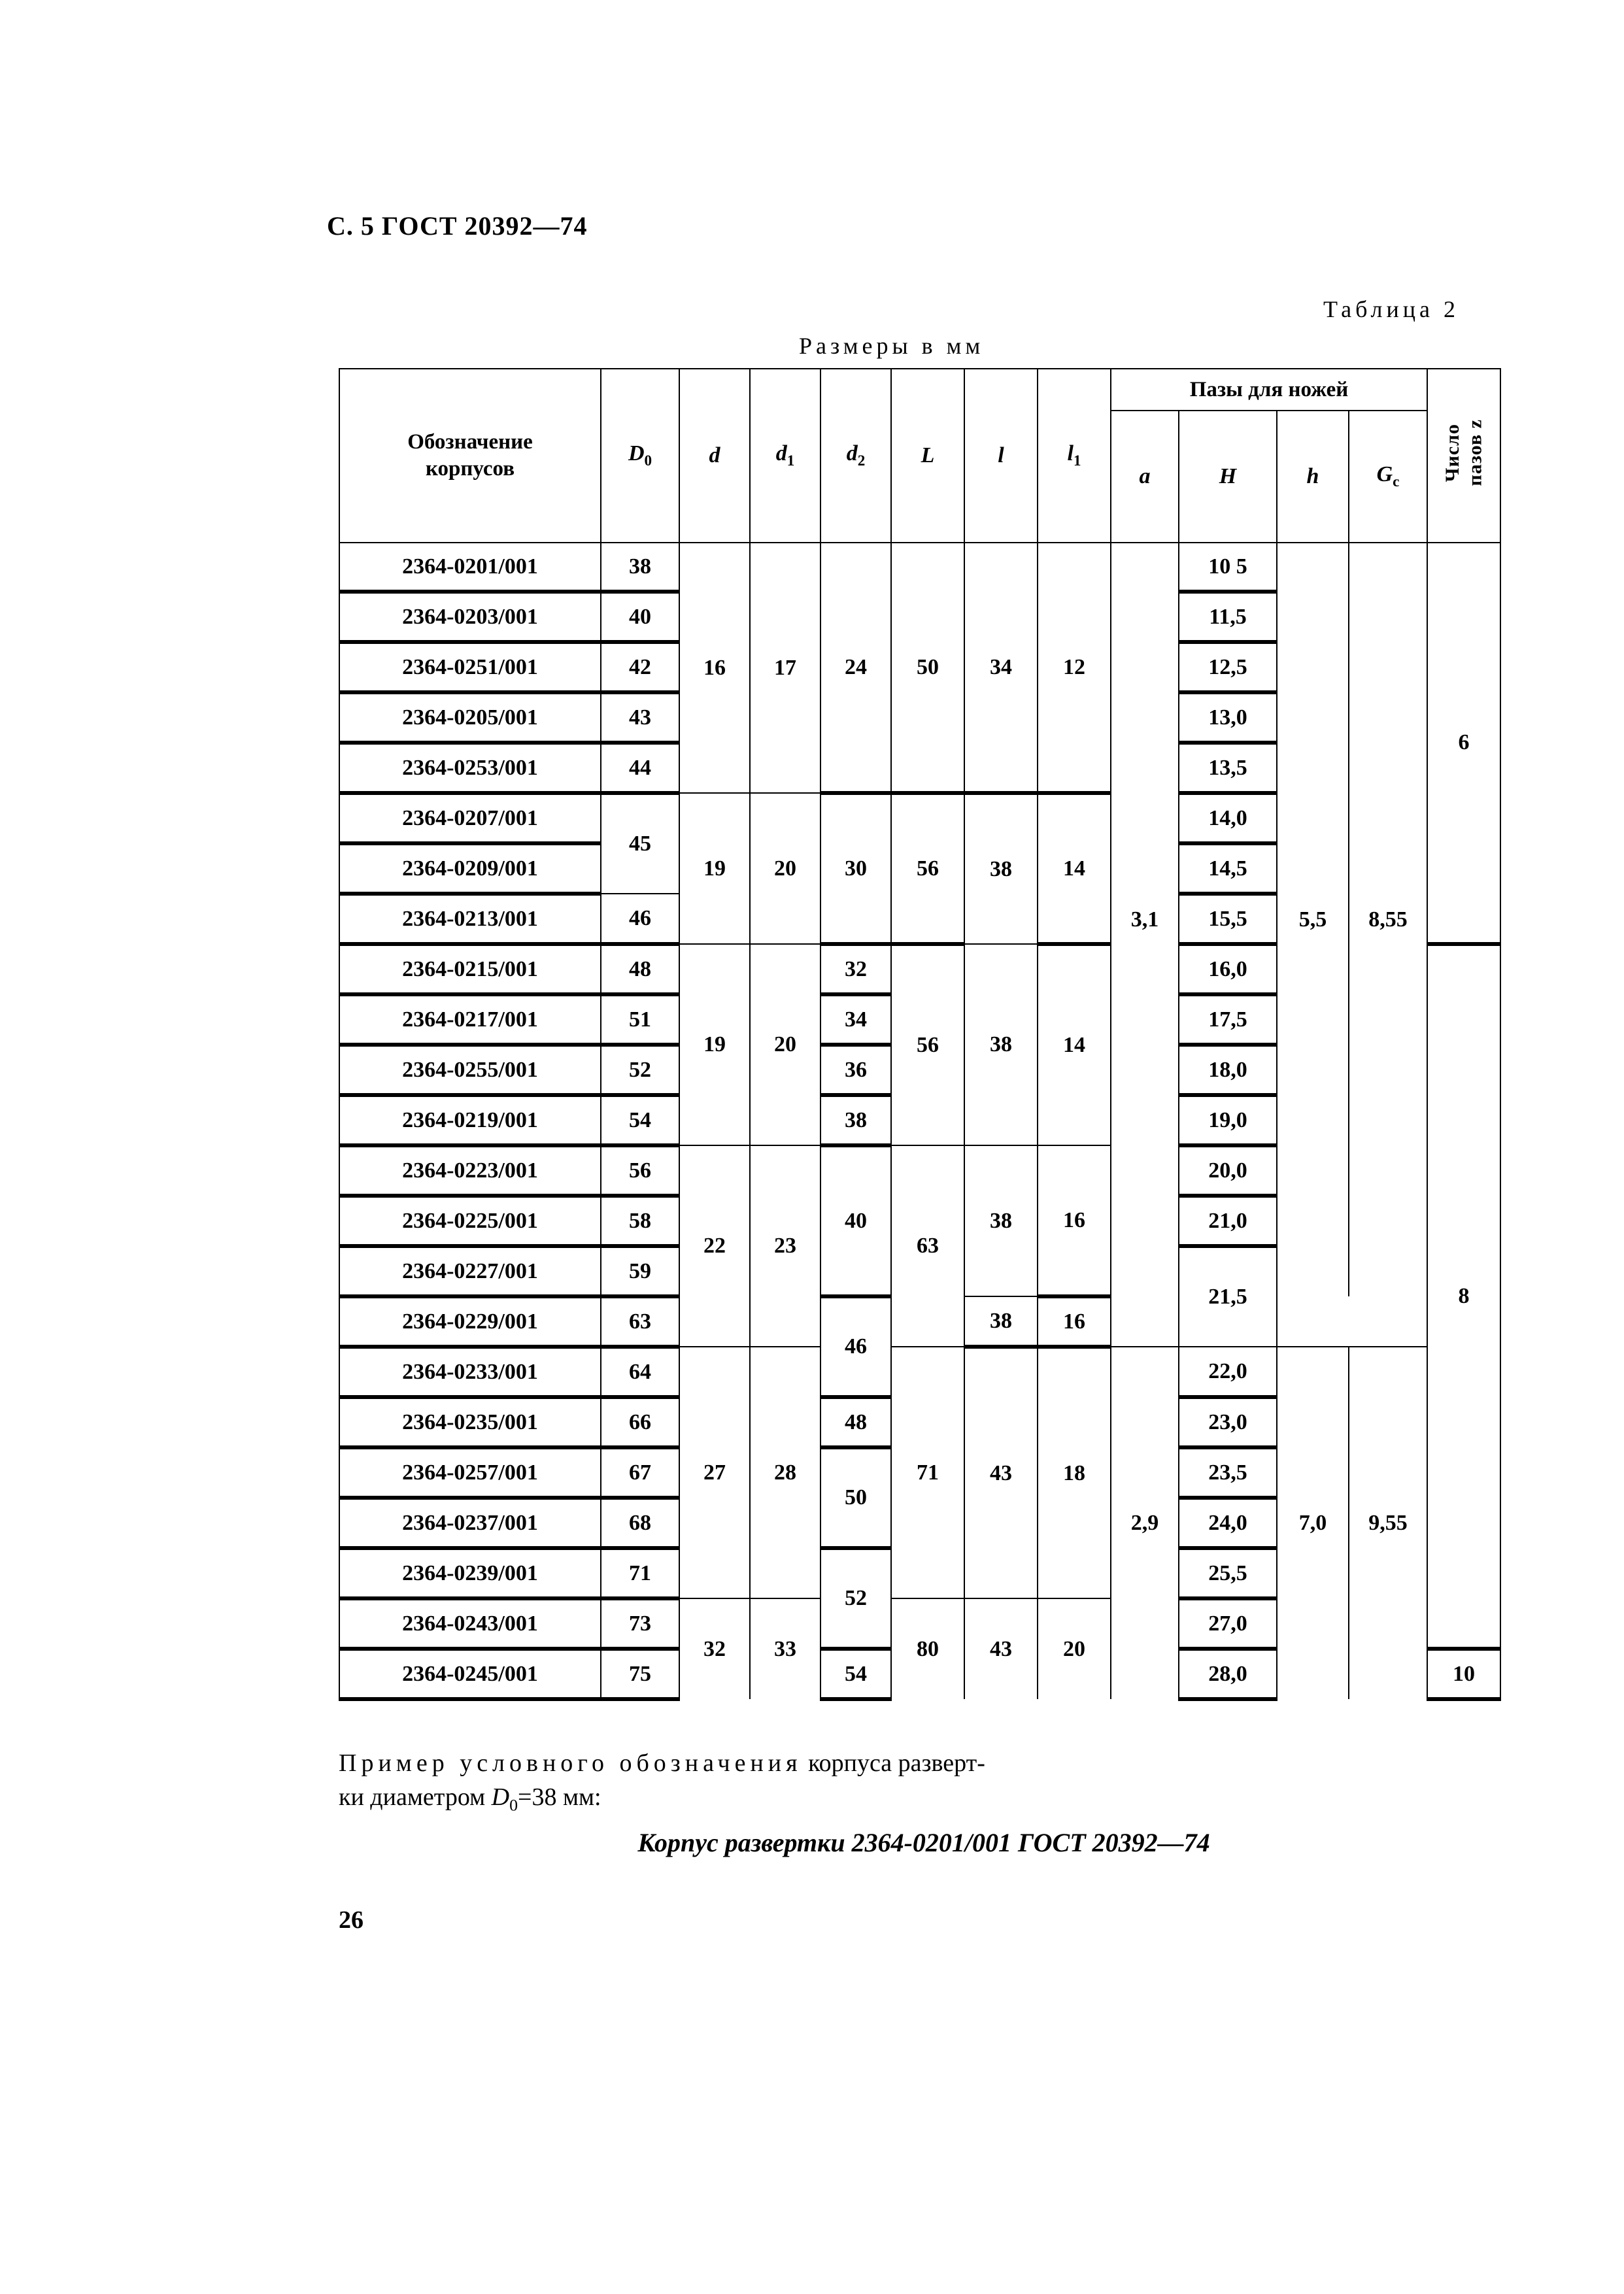 This screenshot has width=1624, height=2294. Describe the element at coordinates (1227, 1222) in the screenshot. I see `cell-H: 21,0` at that location.